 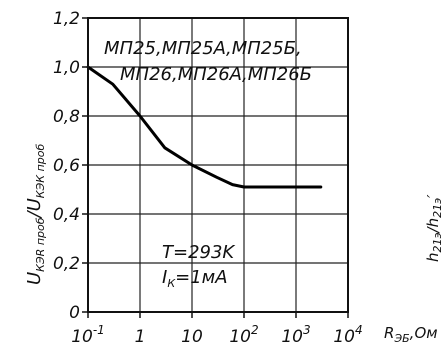 I want to click on x-tick-label: 10⁴, so click(x=347, y=335).